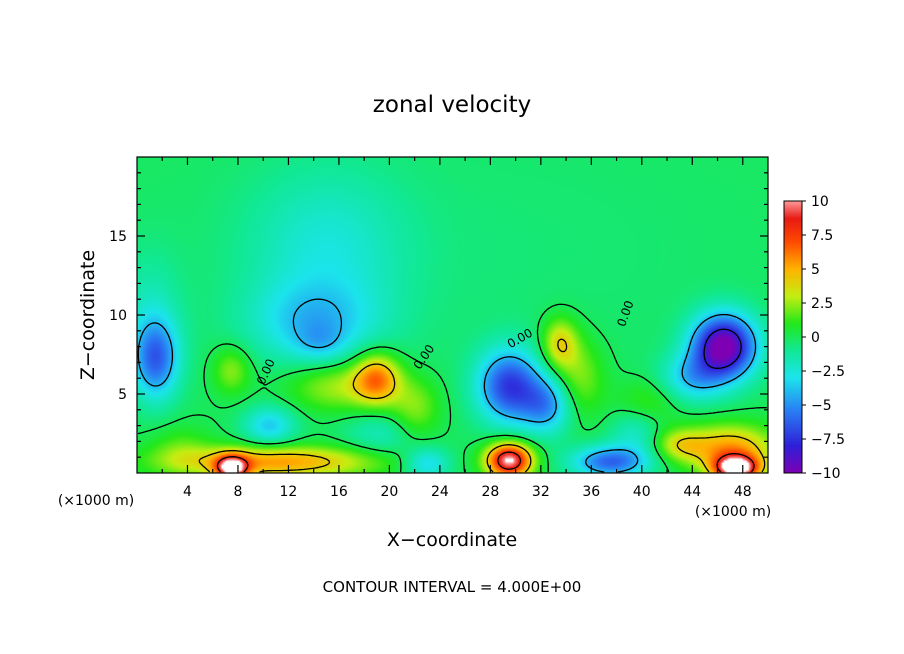 The height and width of the screenshot is (654, 904). What do you see at coordinates (490, 492) in the screenshot?
I see `x-tick-label: 28` at bounding box center [490, 492].